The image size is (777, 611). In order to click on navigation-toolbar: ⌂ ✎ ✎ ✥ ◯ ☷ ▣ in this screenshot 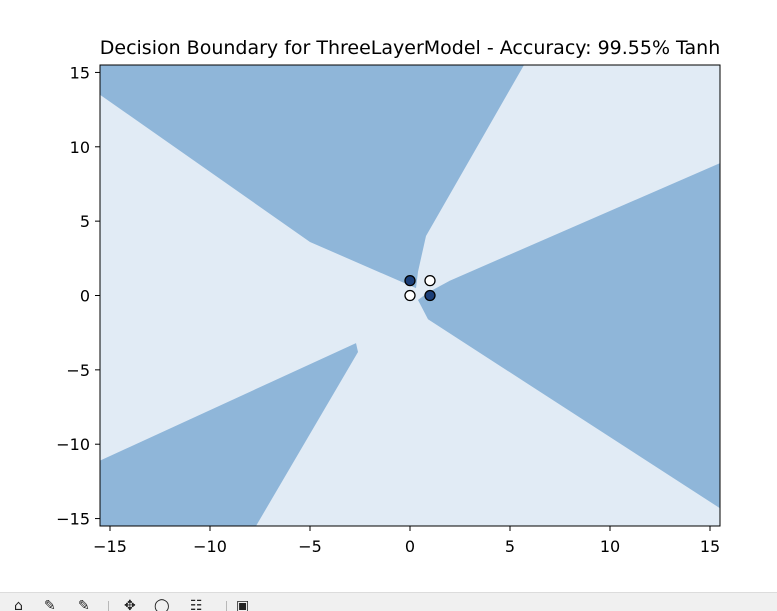, I will do `click(388, 601)`.